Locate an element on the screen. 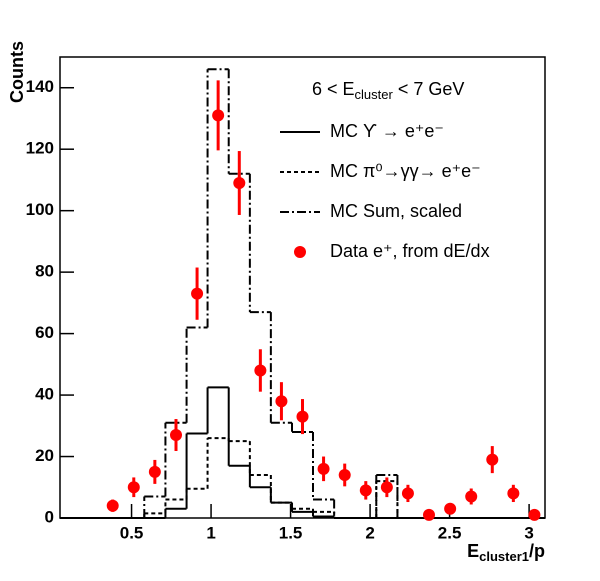  y-tick-label: 60 is located at coordinates (44, 332).